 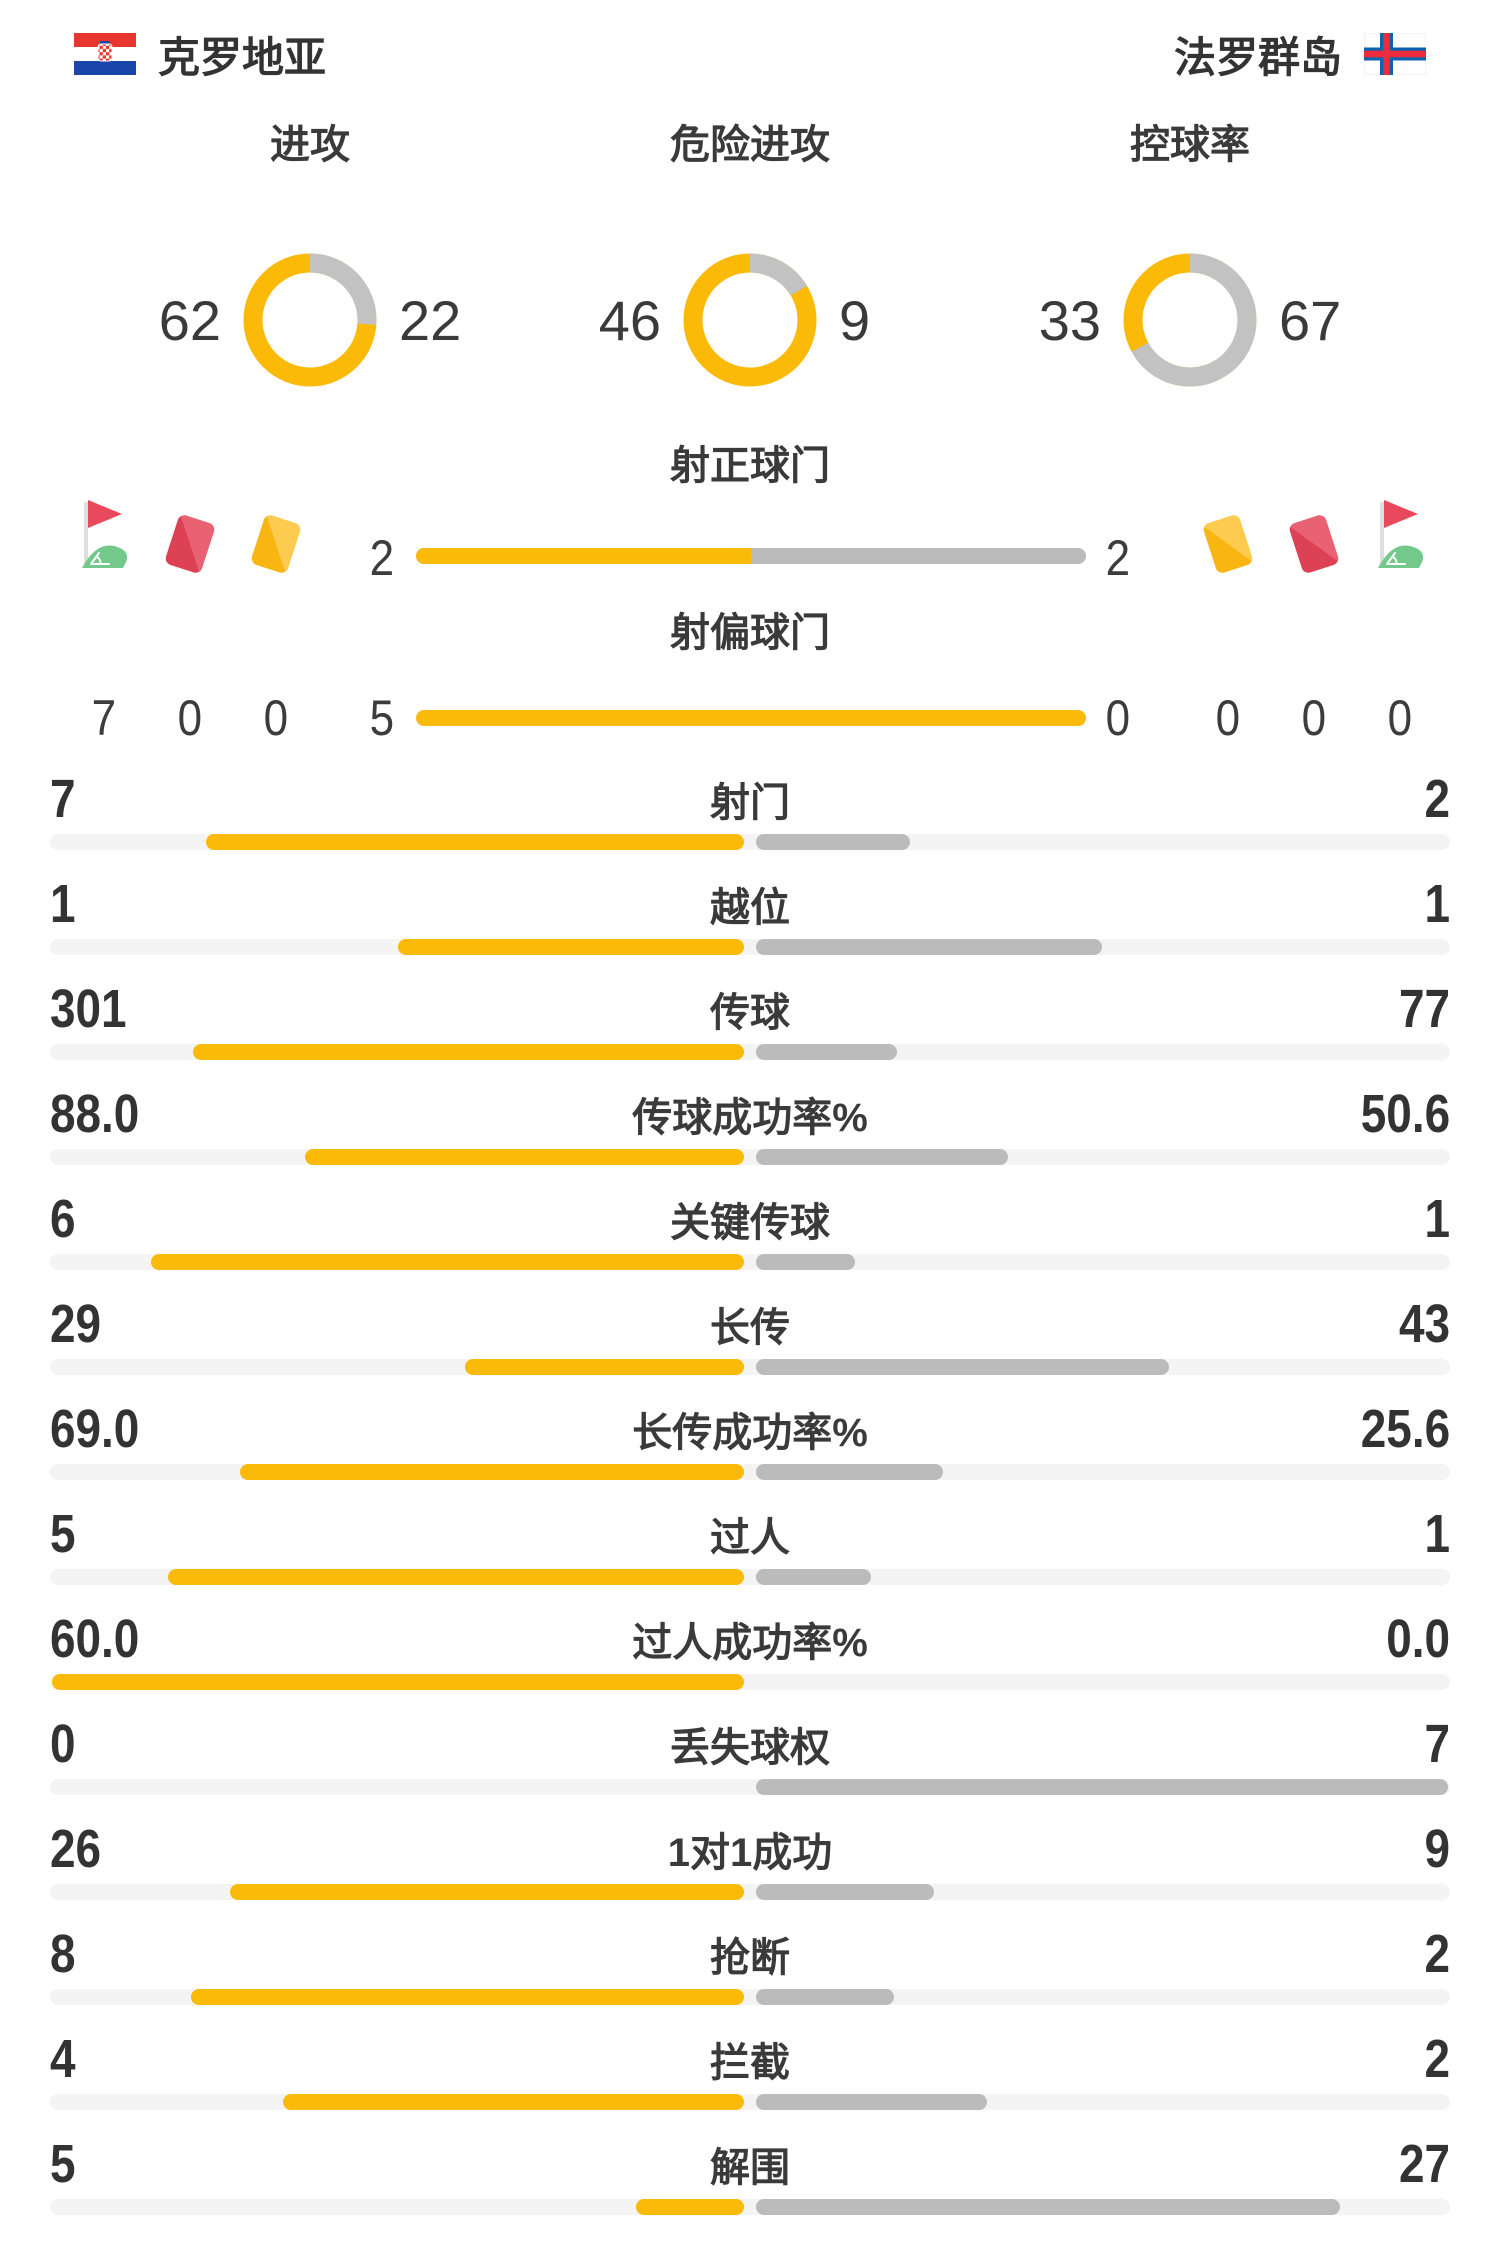 What do you see at coordinates (1424, 1324) in the screenshot?
I see `away-stat-value: 43` at bounding box center [1424, 1324].